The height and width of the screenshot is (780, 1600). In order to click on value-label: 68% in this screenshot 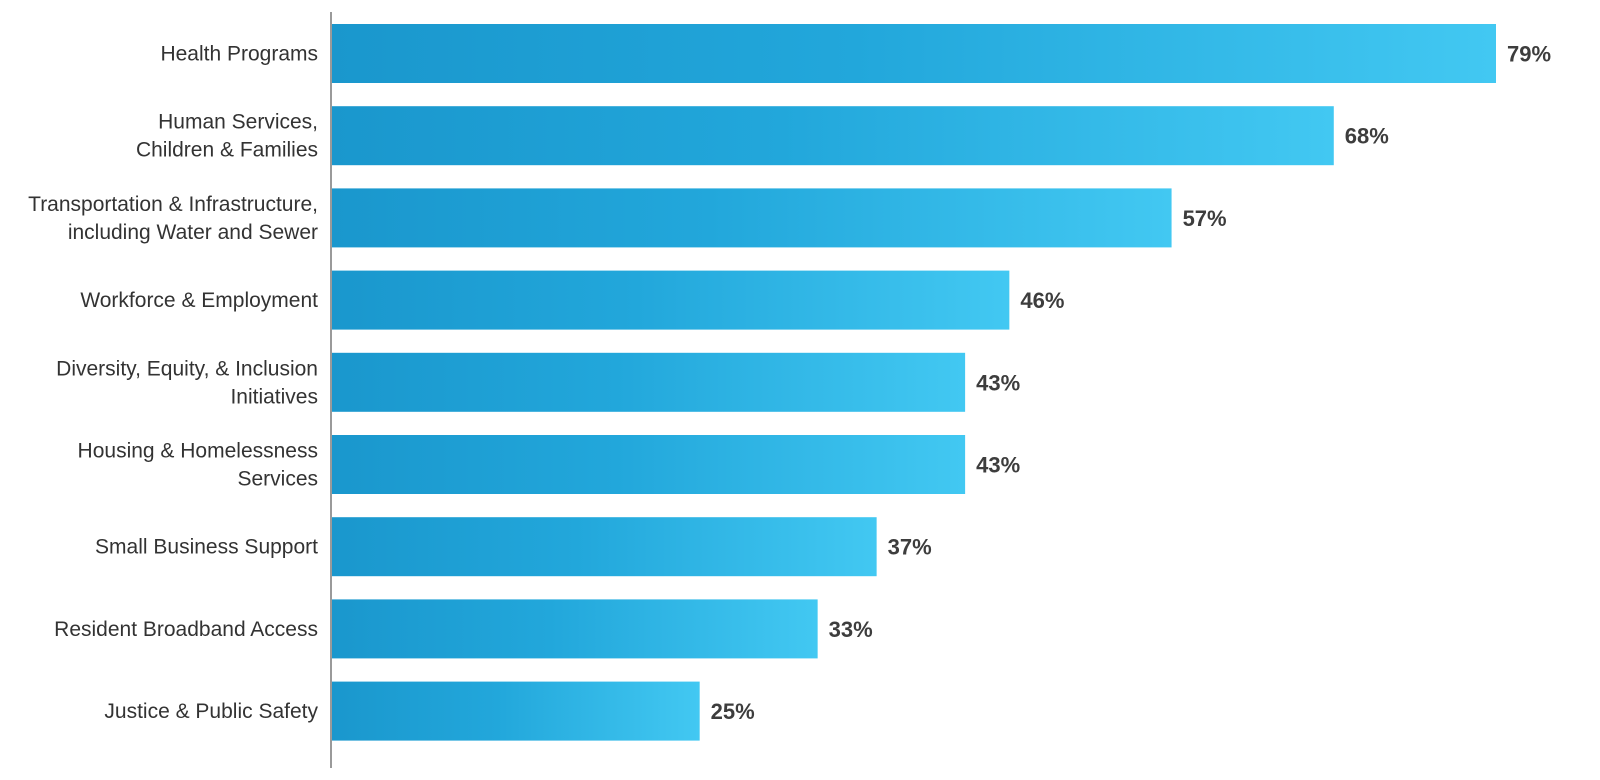, I will do `click(1367, 136)`.